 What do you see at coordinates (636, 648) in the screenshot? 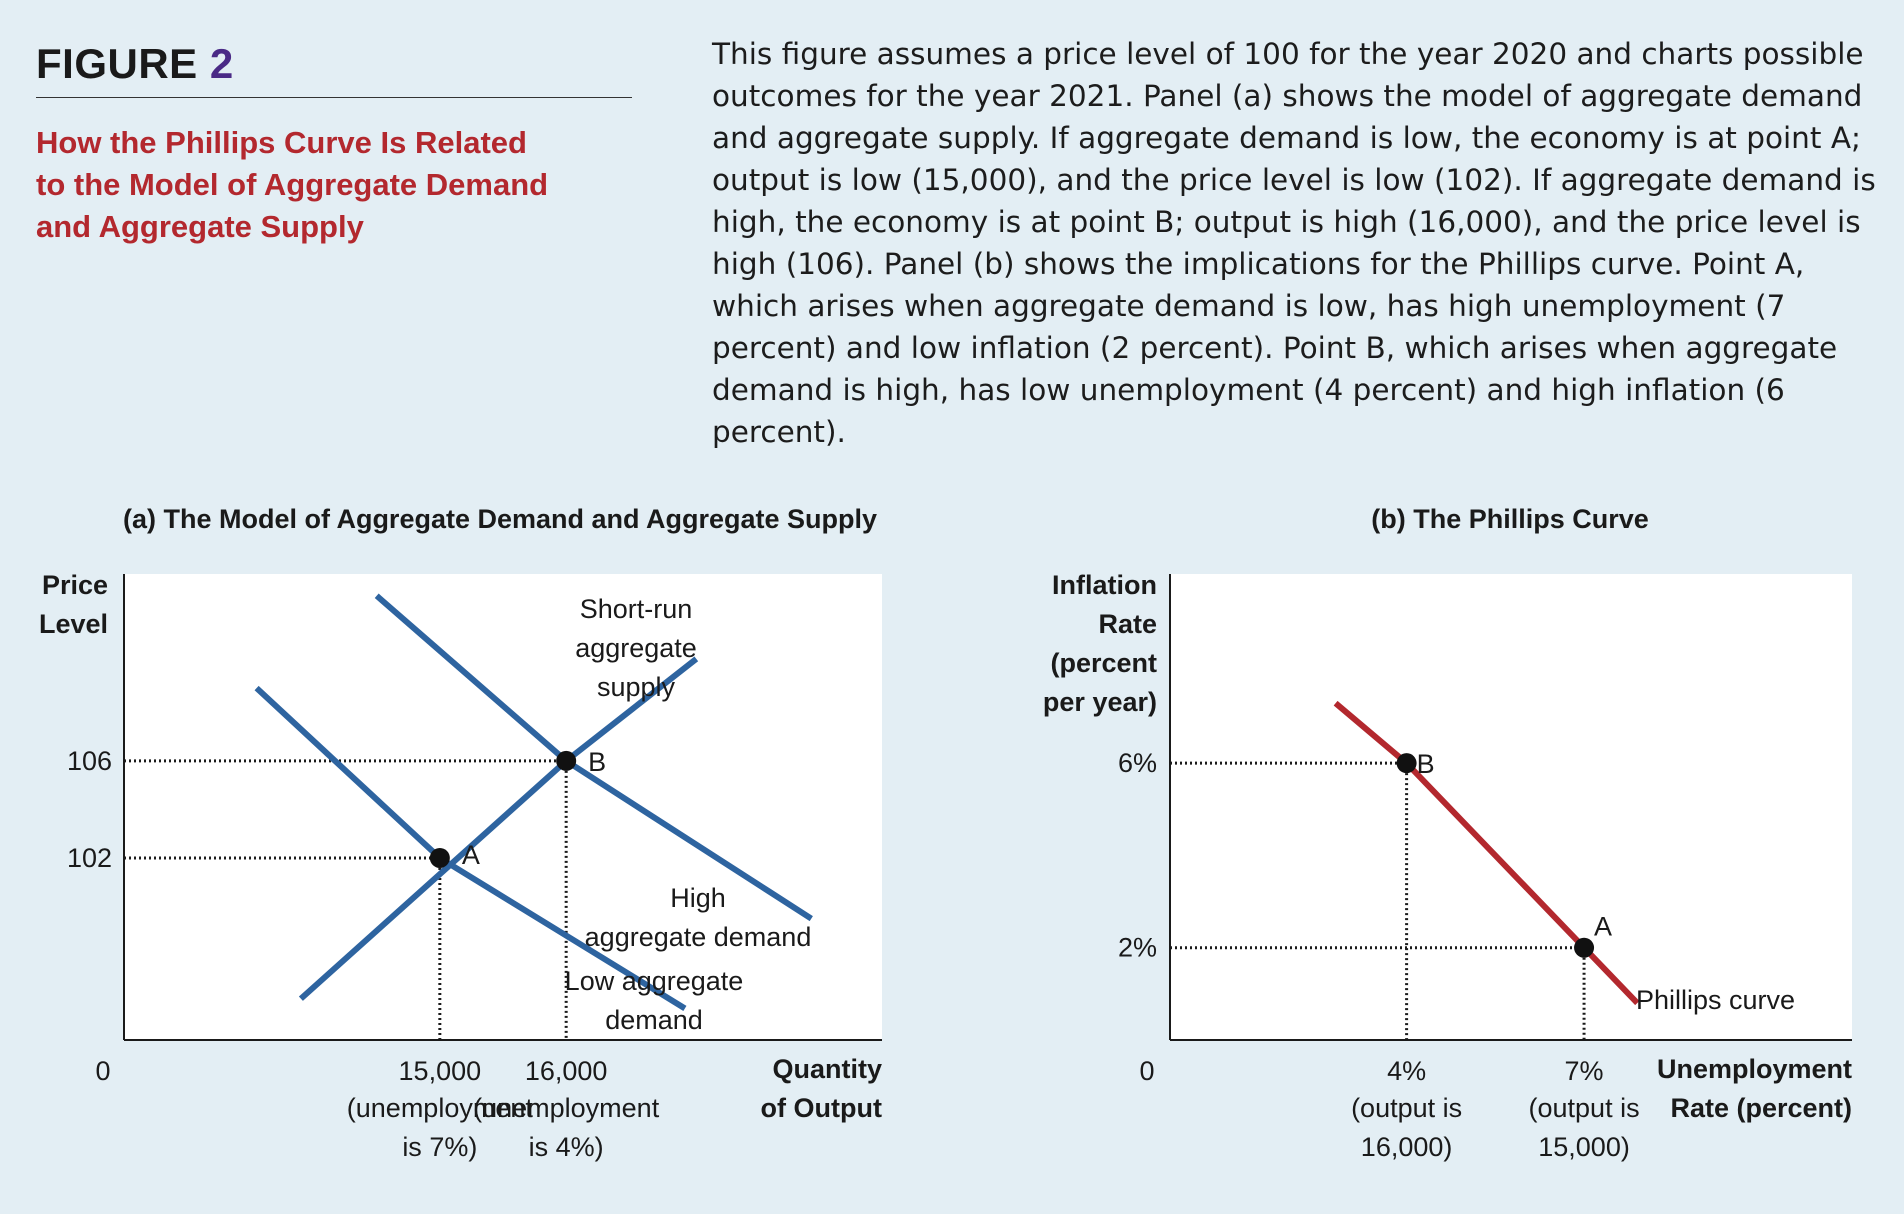
I see `series-label: aggregate` at bounding box center [636, 648].